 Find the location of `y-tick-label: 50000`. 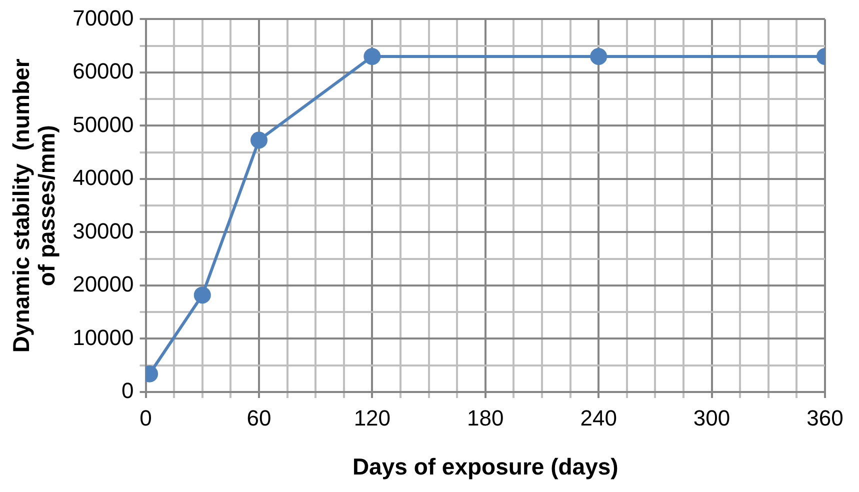

y-tick-label: 50000 is located at coordinates (103, 124).